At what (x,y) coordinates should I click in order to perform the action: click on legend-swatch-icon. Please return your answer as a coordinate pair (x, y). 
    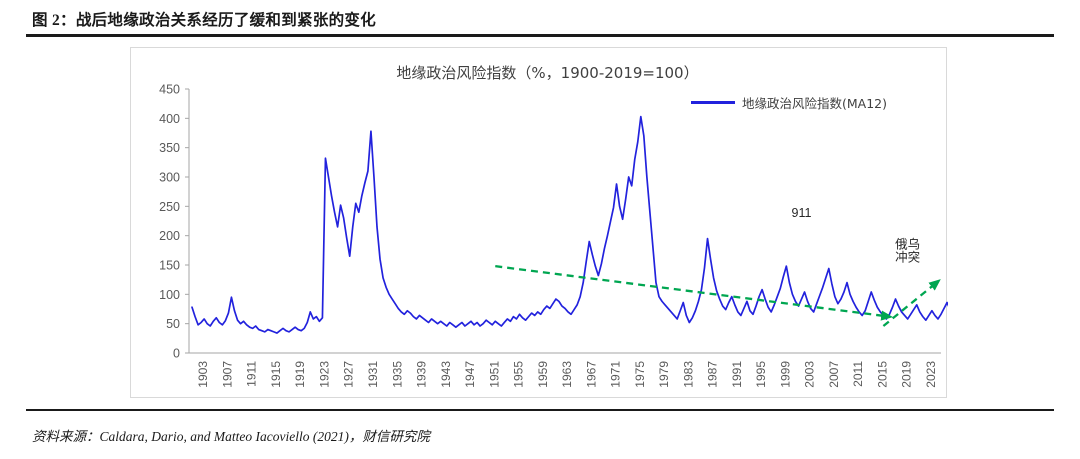
    Looking at the image, I should click on (713, 102).